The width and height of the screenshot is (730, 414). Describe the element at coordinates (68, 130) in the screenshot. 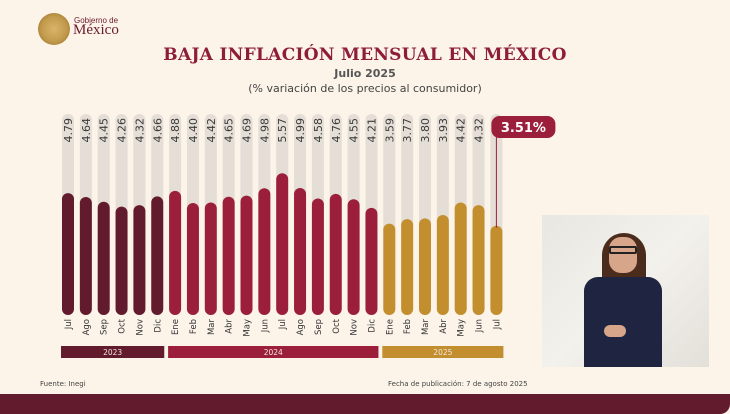

I see `value-label: 4.79` at that location.